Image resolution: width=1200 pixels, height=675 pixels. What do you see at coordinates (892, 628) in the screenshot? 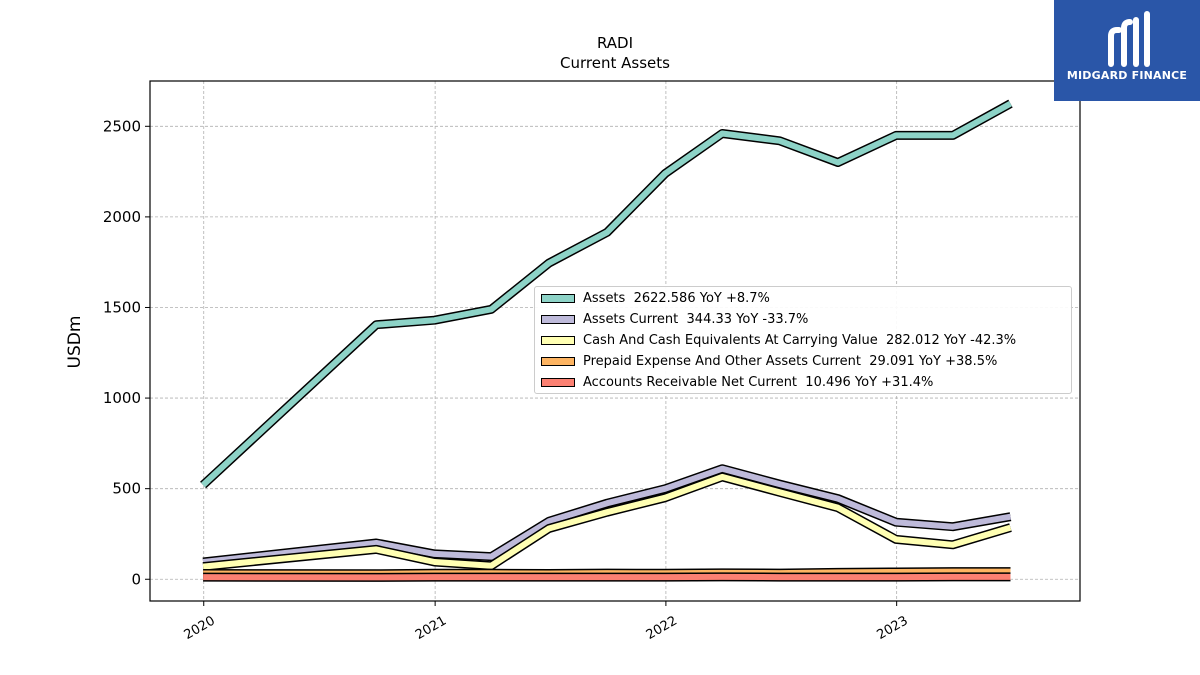
I see `x-tick-label: 2023` at bounding box center [892, 628].